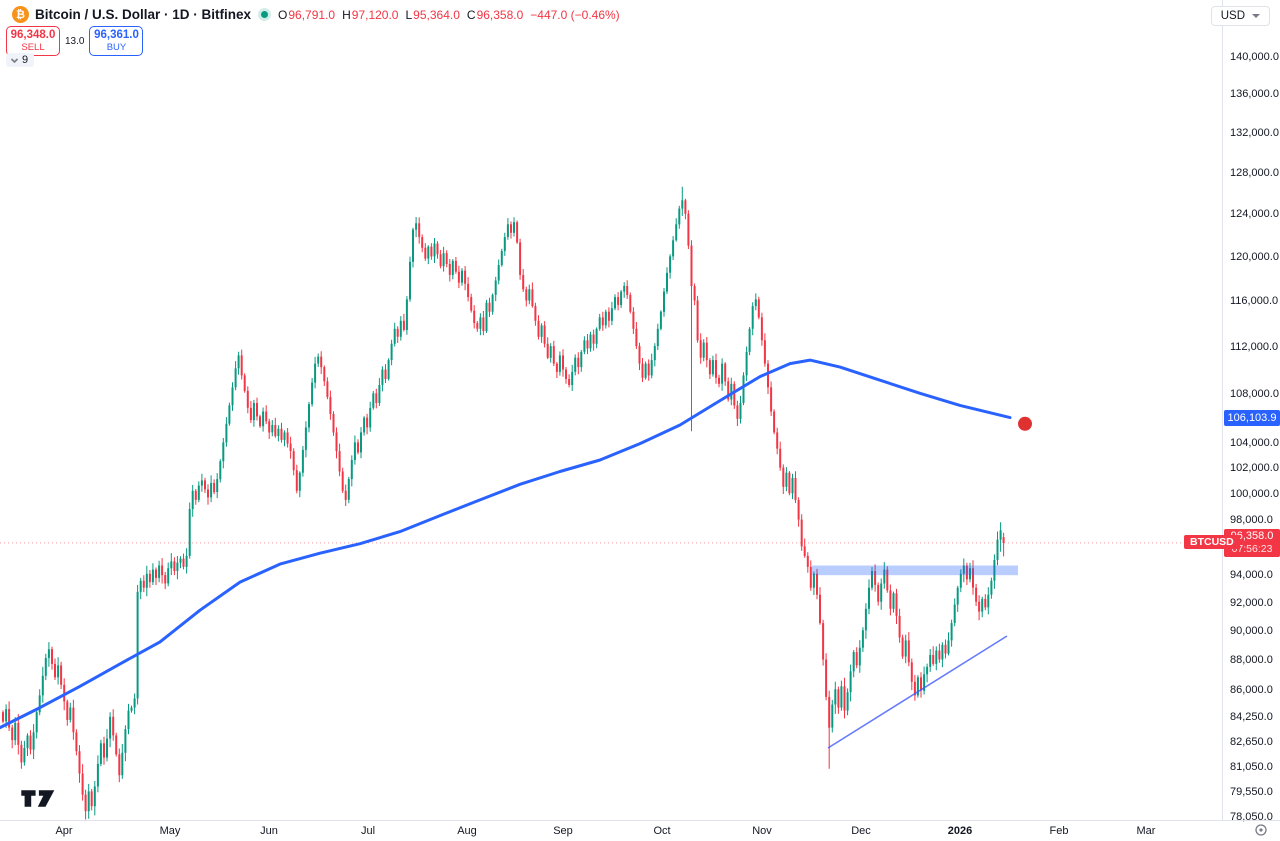  What do you see at coordinates (1059, 831) in the screenshot?
I see `time-tick: Feb` at bounding box center [1059, 831].